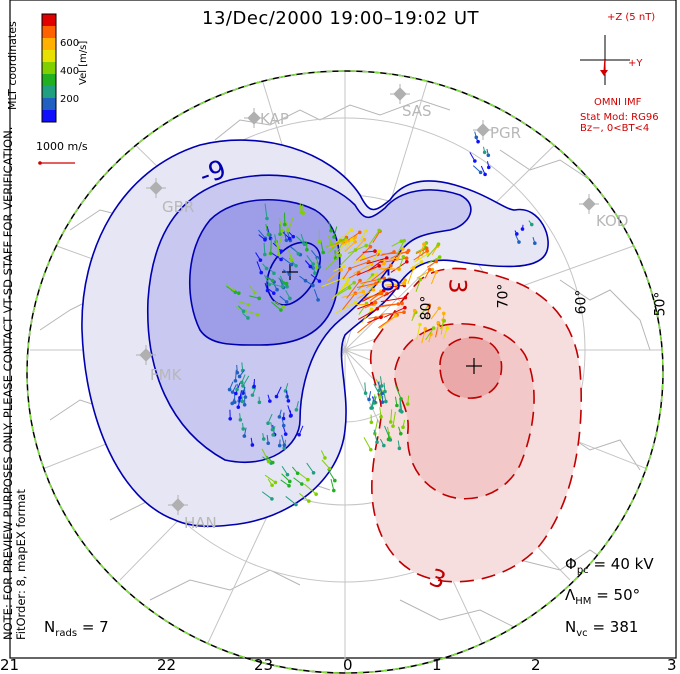 The height and width of the screenshot is (674, 680). Describe the element at coordinates (474, 366) in the screenshot. I see `potential-max-marker` at that location.